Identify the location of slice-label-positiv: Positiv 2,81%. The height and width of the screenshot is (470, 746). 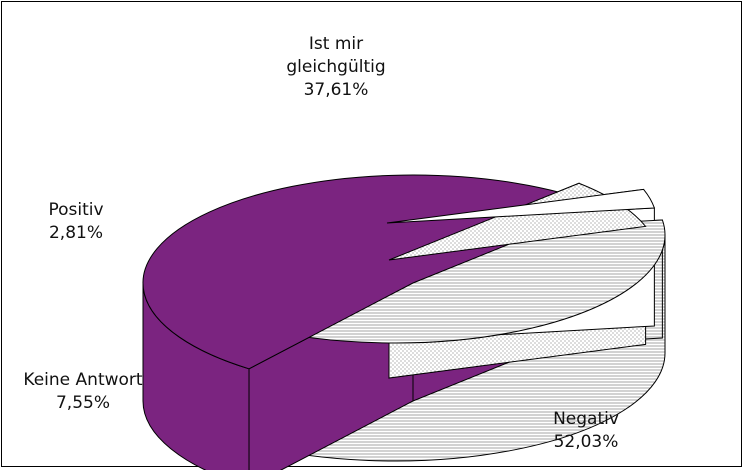
(76, 221).